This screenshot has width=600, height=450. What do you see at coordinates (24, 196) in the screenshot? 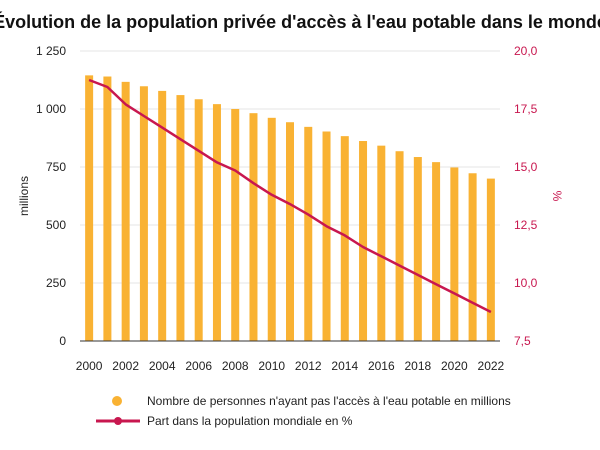
I see `y-left-axis-label: millions` at bounding box center [24, 196].